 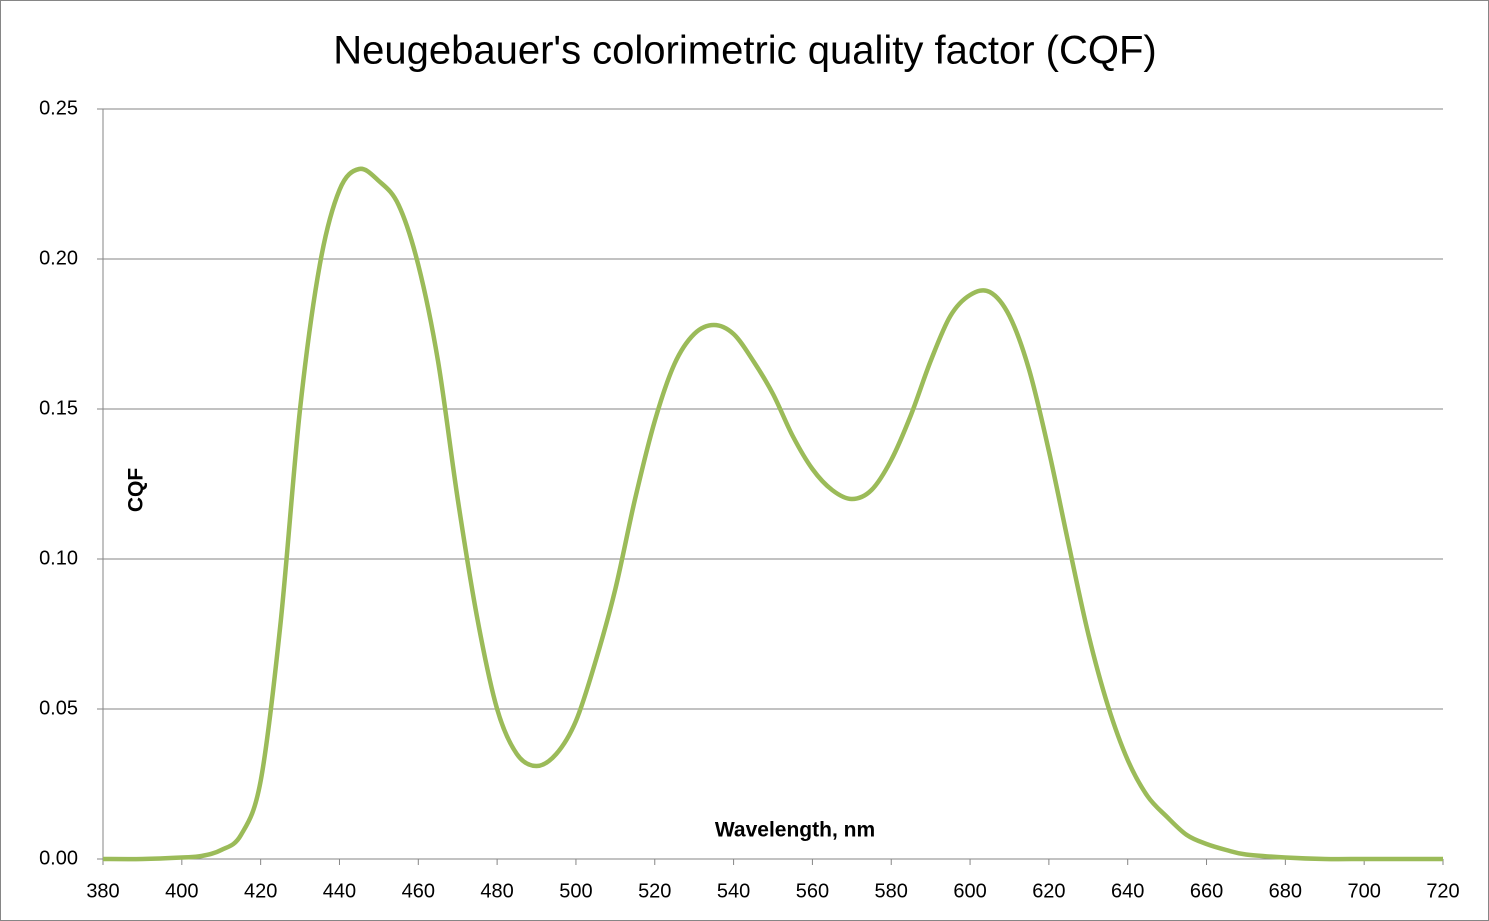 What do you see at coordinates (891, 891) in the screenshot?
I see `x-tick-label: 580` at bounding box center [891, 891].